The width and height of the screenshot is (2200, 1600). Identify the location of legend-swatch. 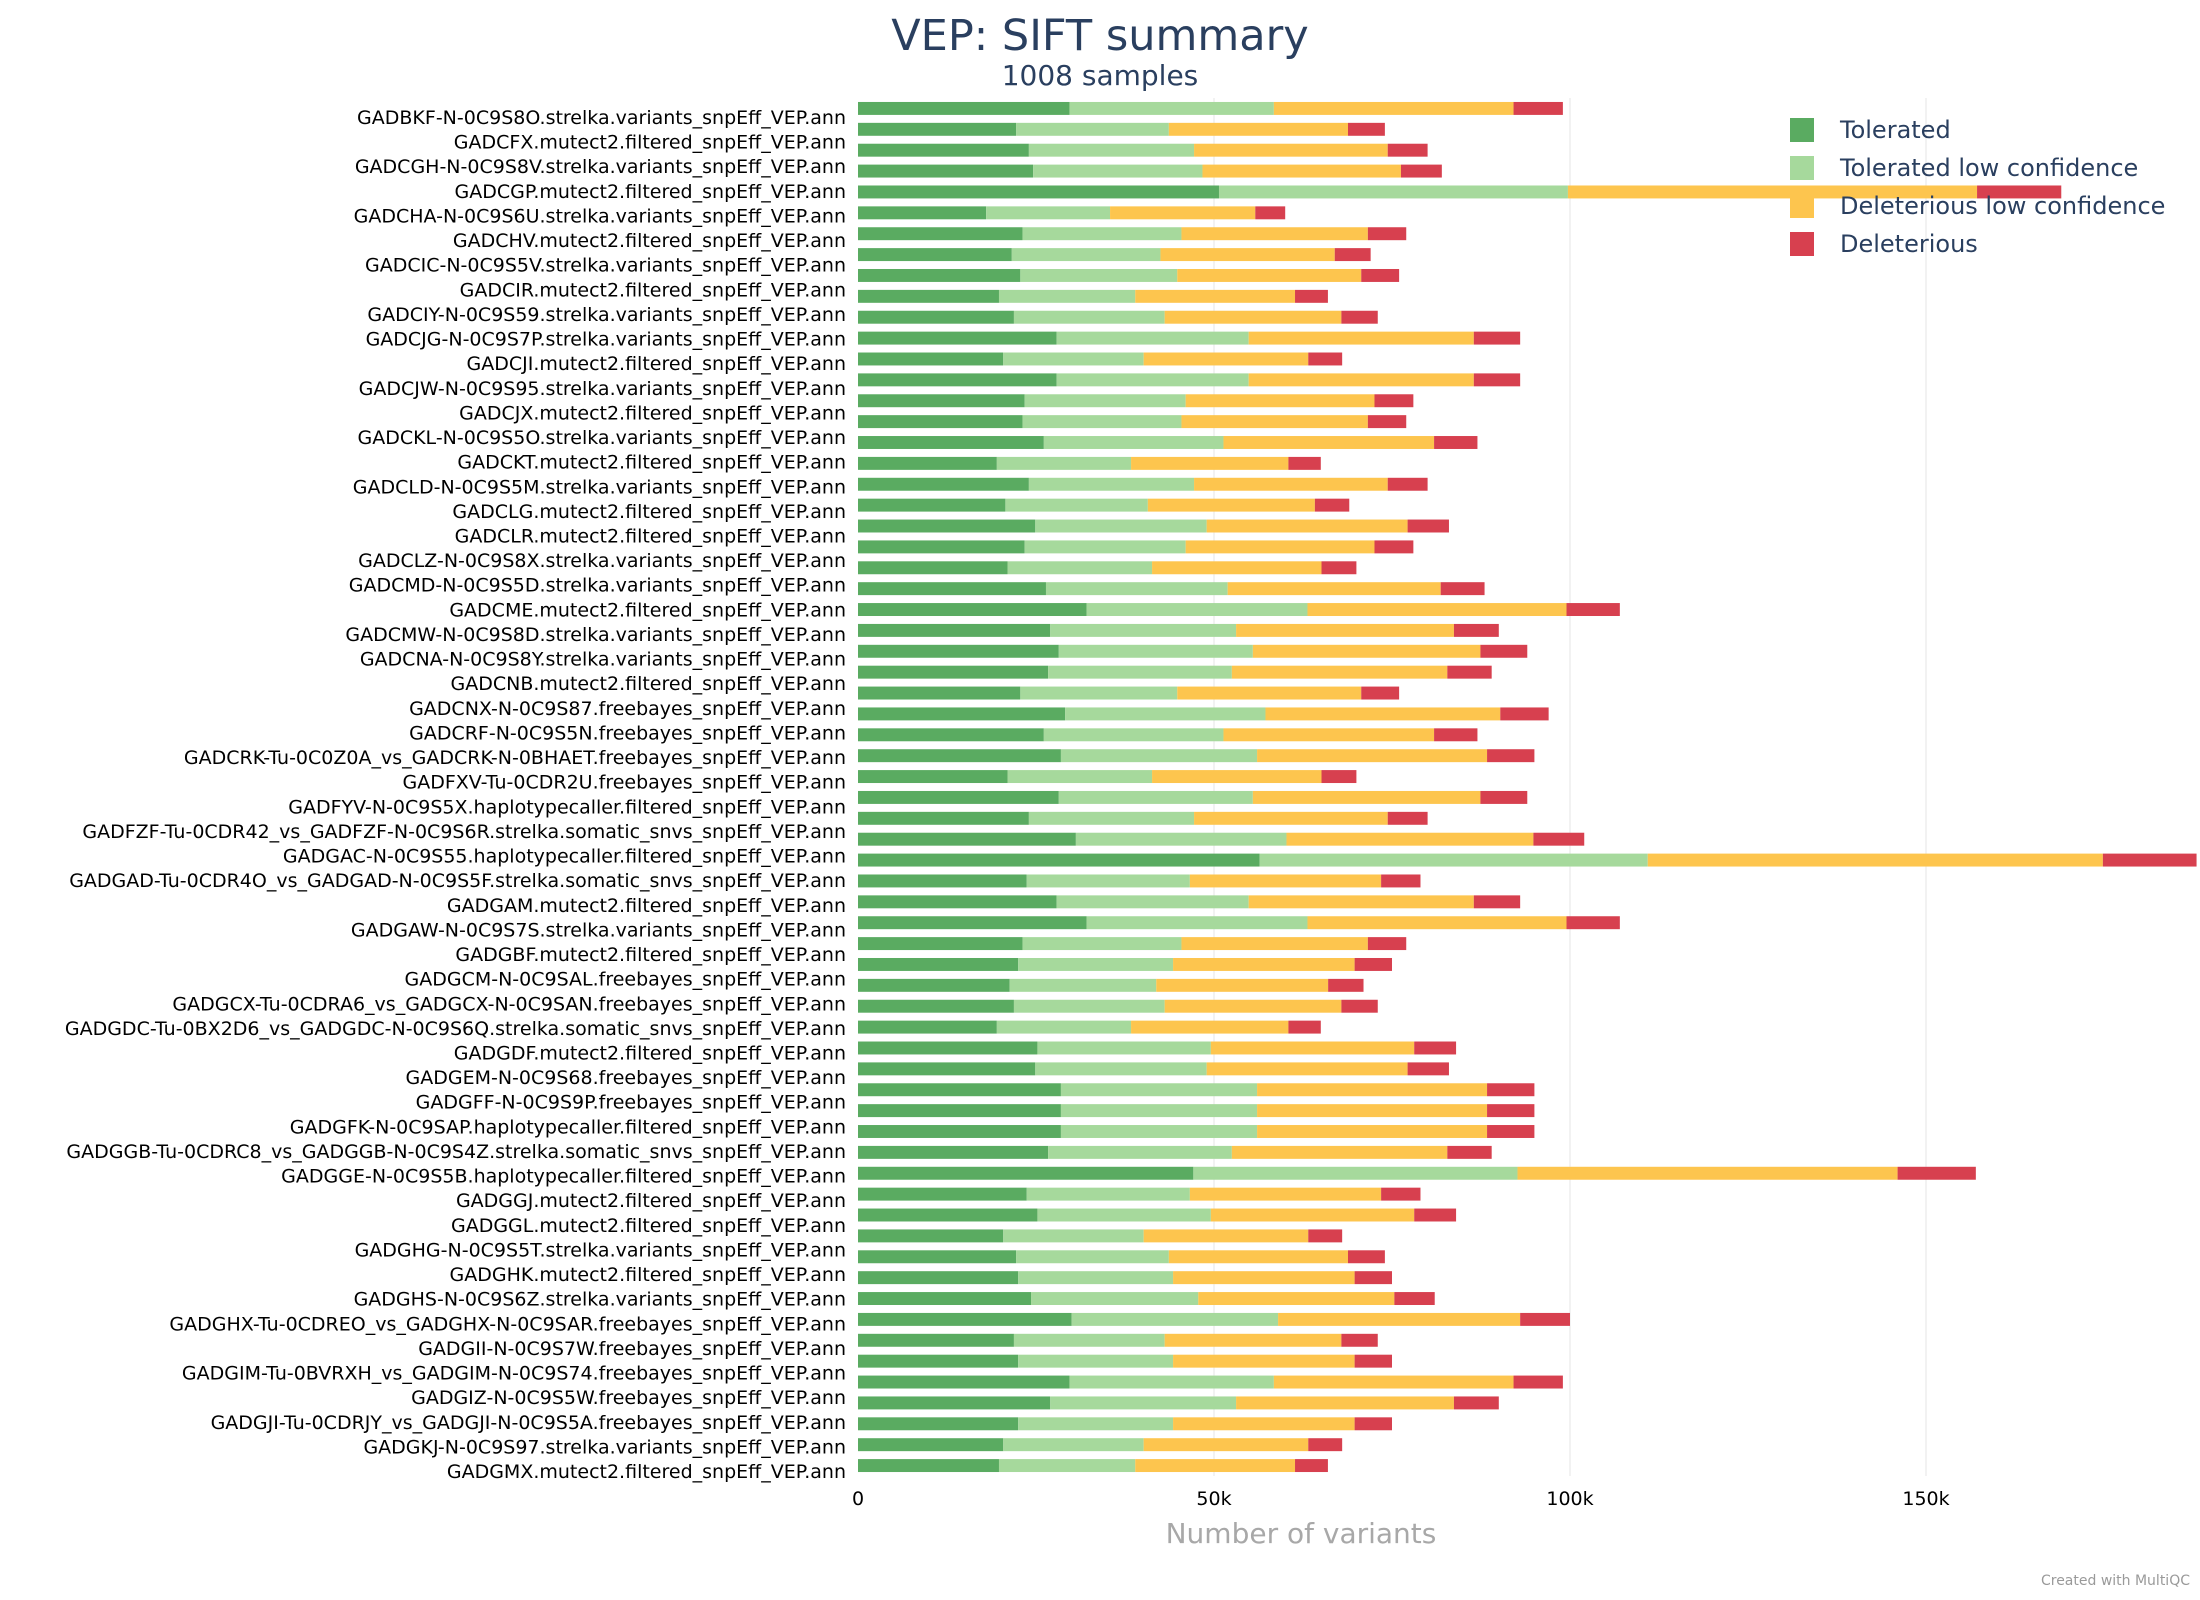
(1802, 206).